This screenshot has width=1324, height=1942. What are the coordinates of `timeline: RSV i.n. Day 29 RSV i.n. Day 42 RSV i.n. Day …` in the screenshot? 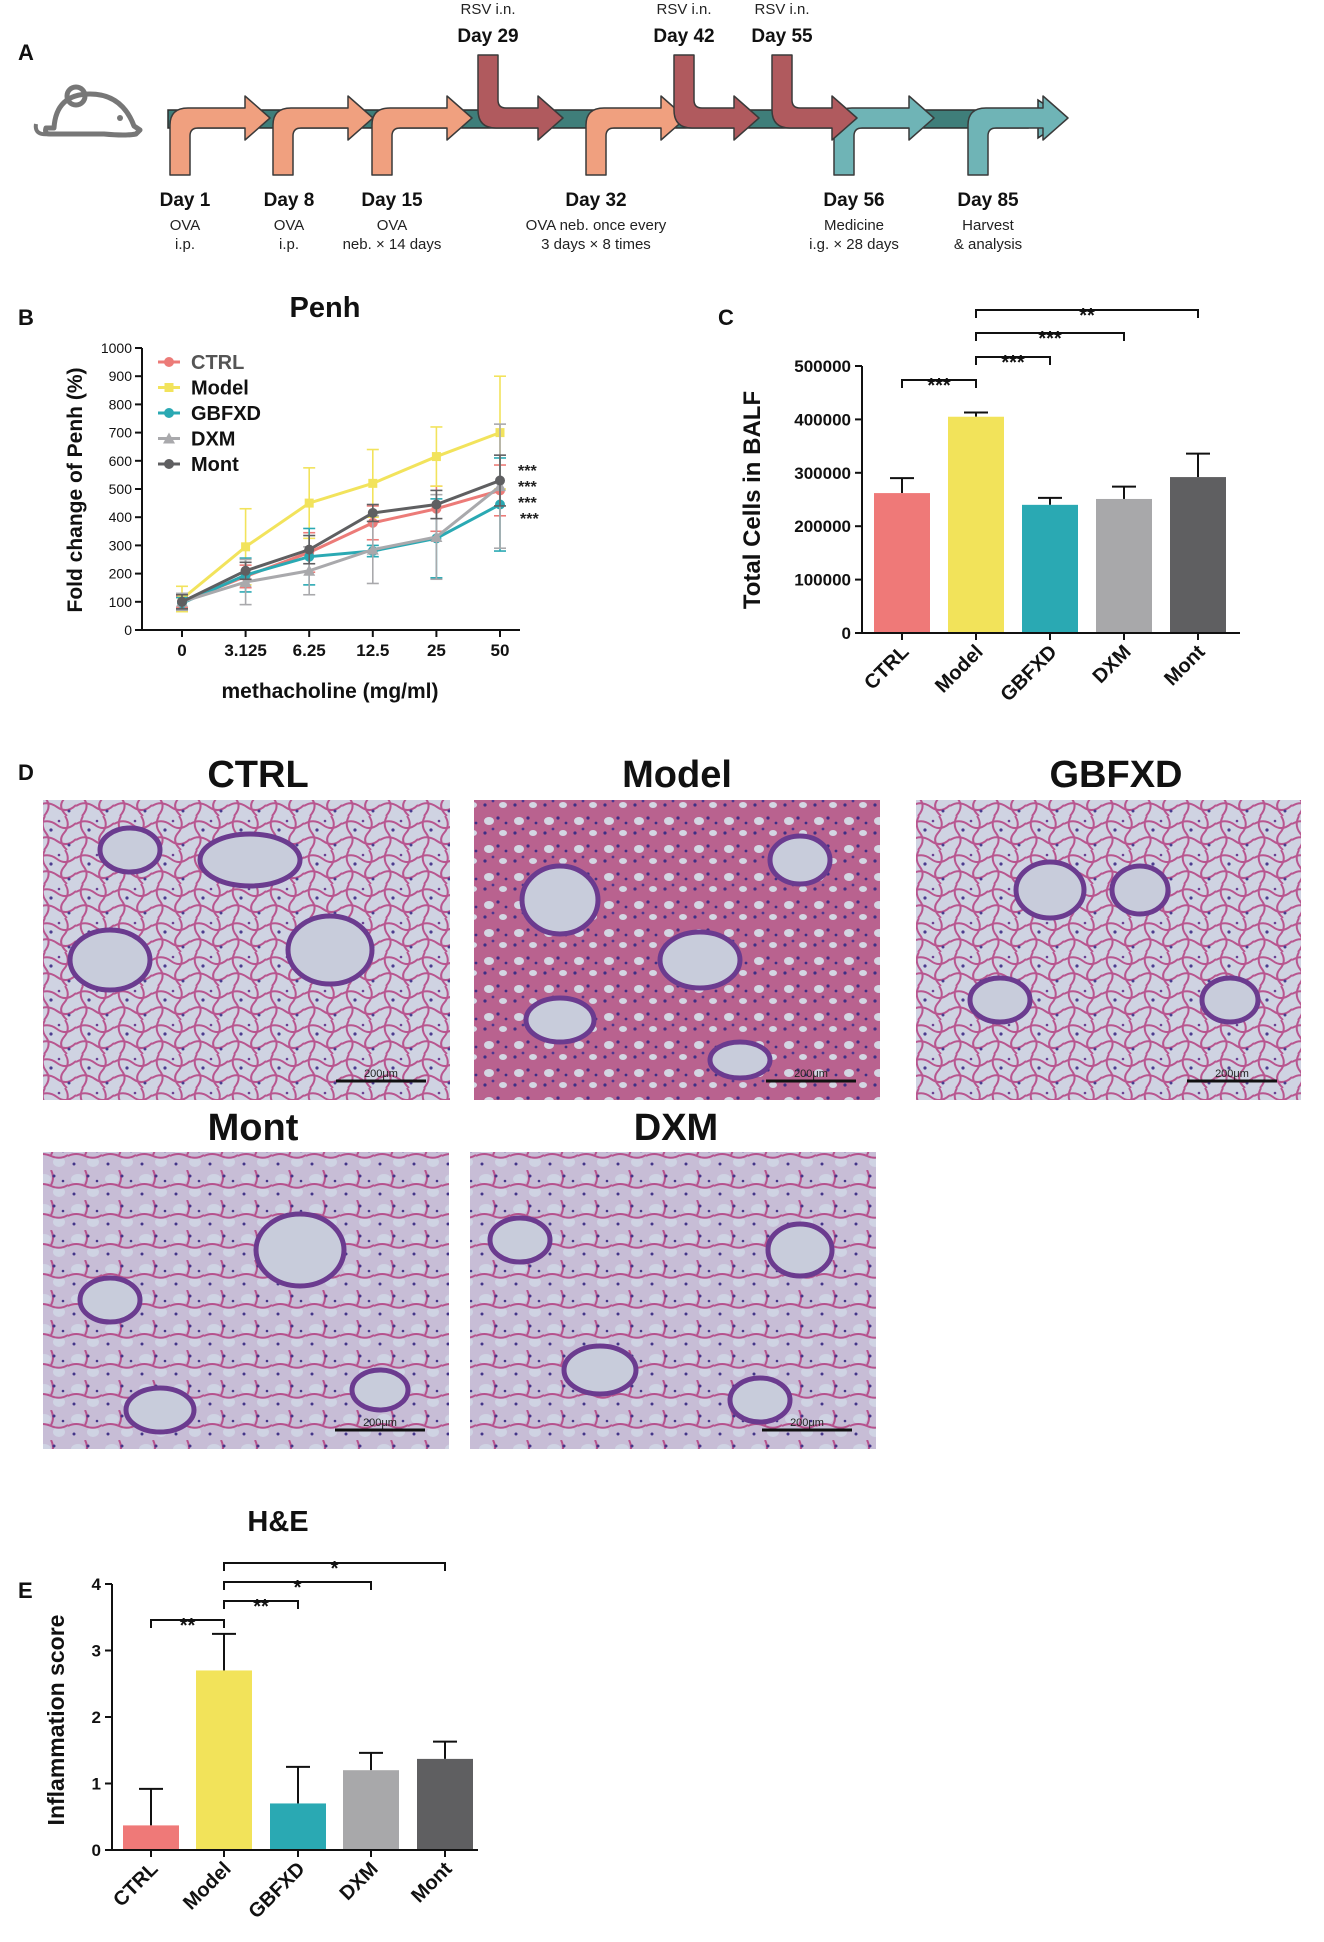 It's located at (551, 127).